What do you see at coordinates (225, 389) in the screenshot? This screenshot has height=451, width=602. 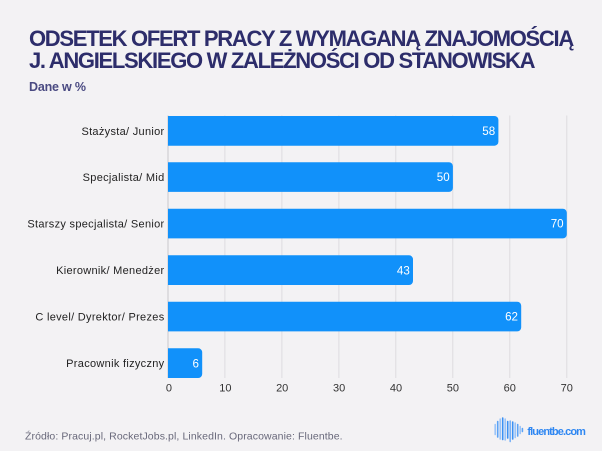 I see `svg-text: 10` at bounding box center [225, 389].